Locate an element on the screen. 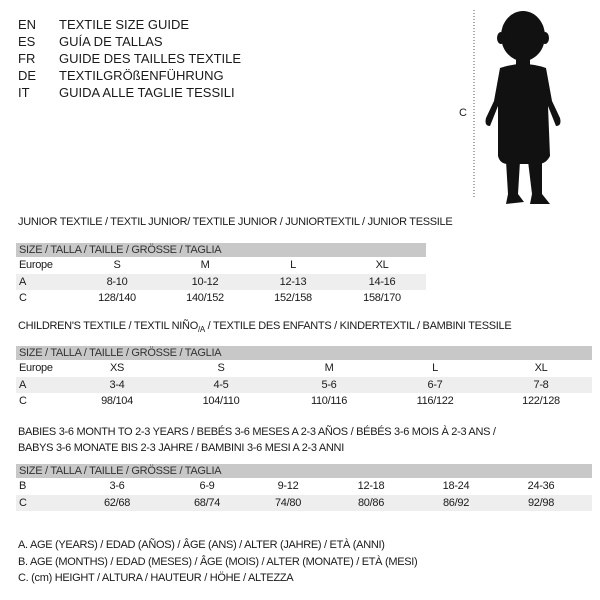  cell: 110/116 is located at coordinates (329, 401).